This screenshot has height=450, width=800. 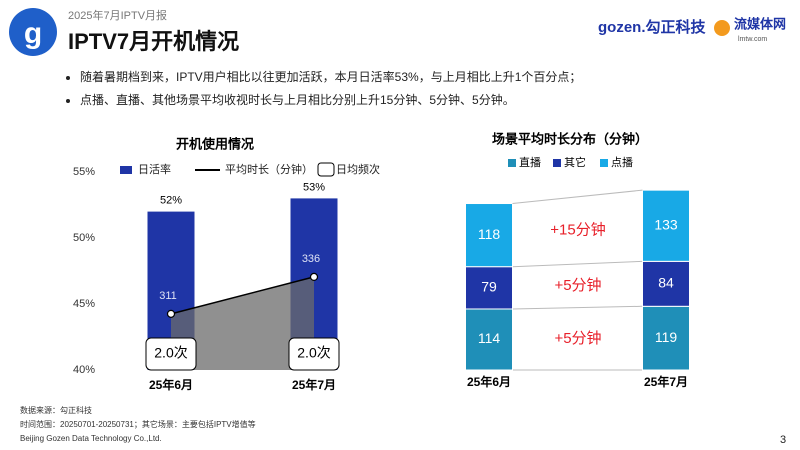 What do you see at coordinates (666, 337) in the screenshot?
I see `segment-label: 119` at bounding box center [666, 337].